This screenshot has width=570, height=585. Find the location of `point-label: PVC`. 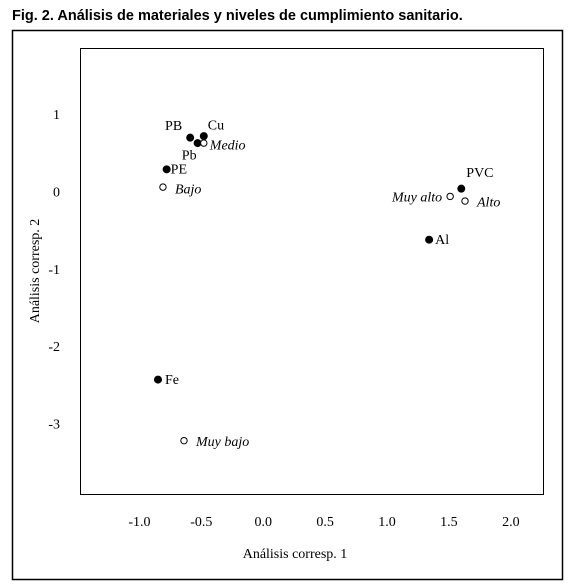

point-label: PVC is located at coordinates (479, 173).